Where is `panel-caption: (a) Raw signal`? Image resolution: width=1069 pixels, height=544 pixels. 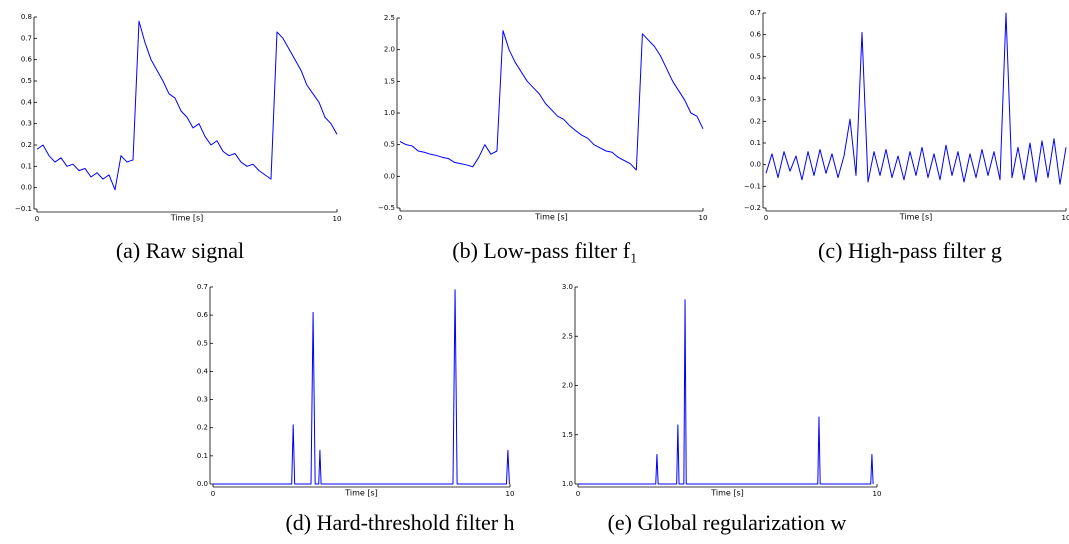
panel-caption: (a) Raw signal is located at coordinates (180, 250).